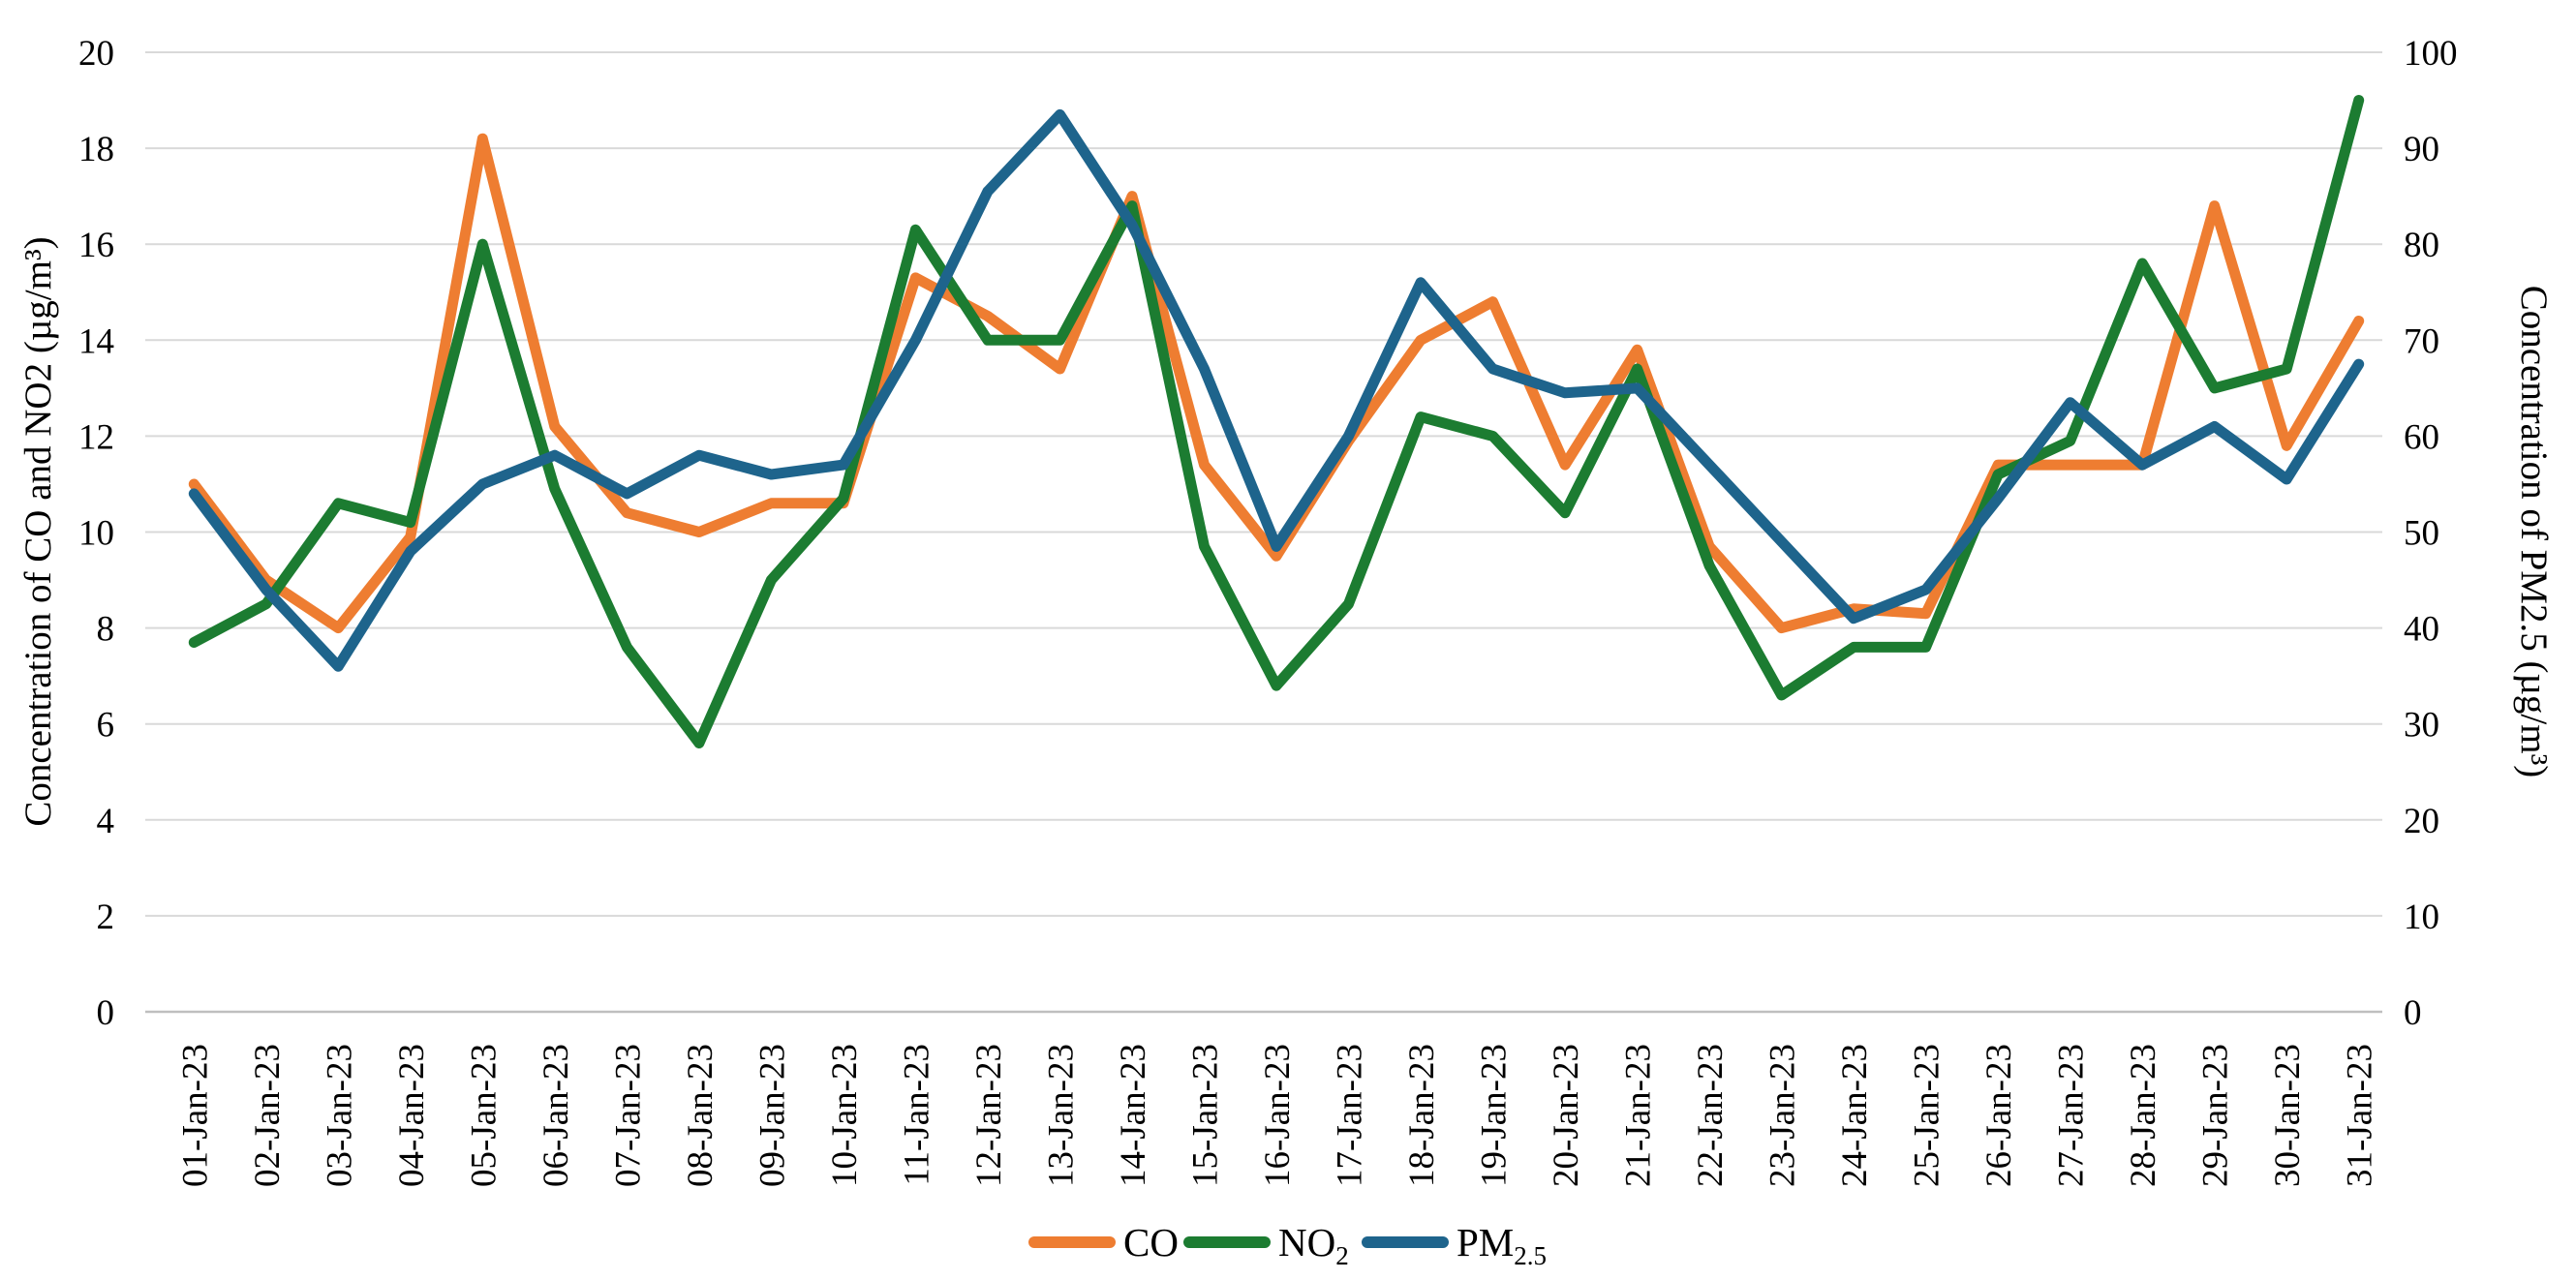 The image size is (2576, 1280). What do you see at coordinates (268, 1115) in the screenshot?
I see `x-tick-label: 02-Jan-23` at bounding box center [268, 1115].